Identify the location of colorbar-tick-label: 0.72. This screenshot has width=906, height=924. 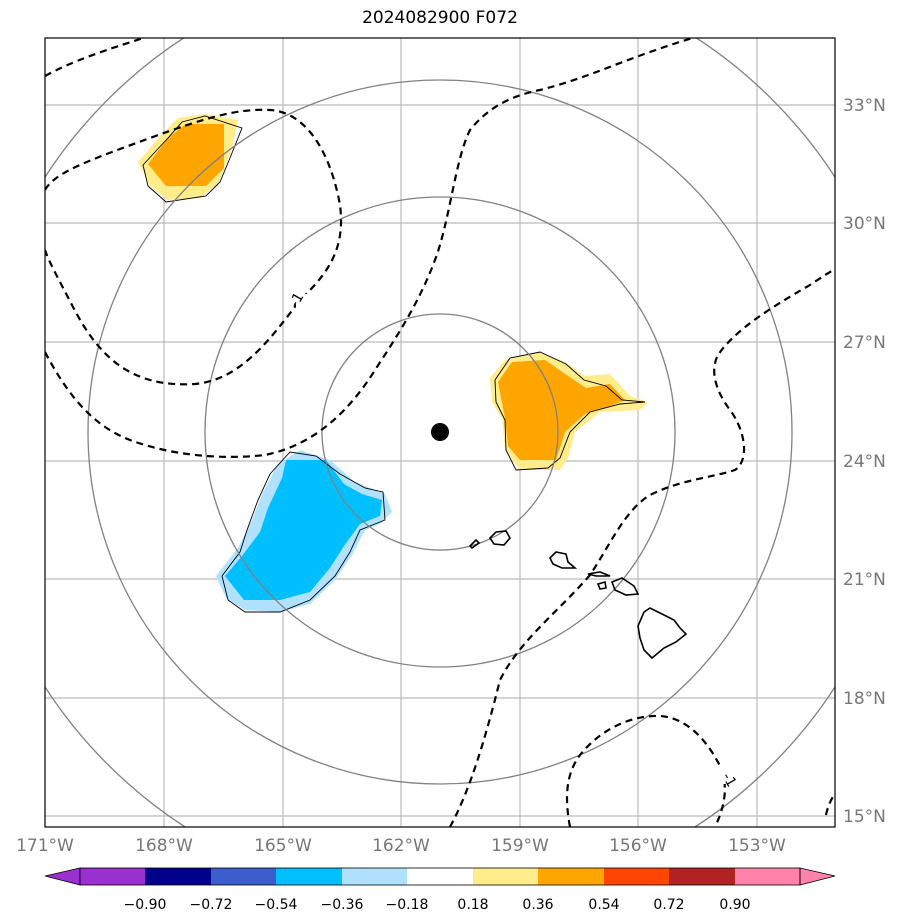
(668, 905).